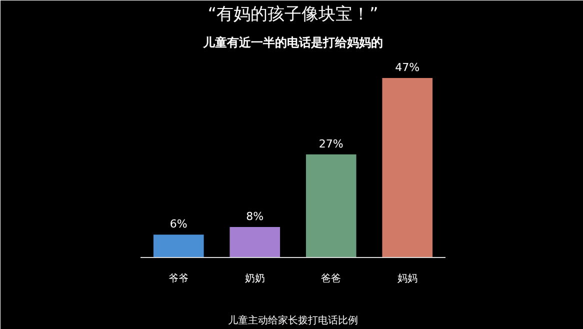 The height and width of the screenshot is (329, 583). I want to click on x-tick-label: 爸爸, so click(331, 278).